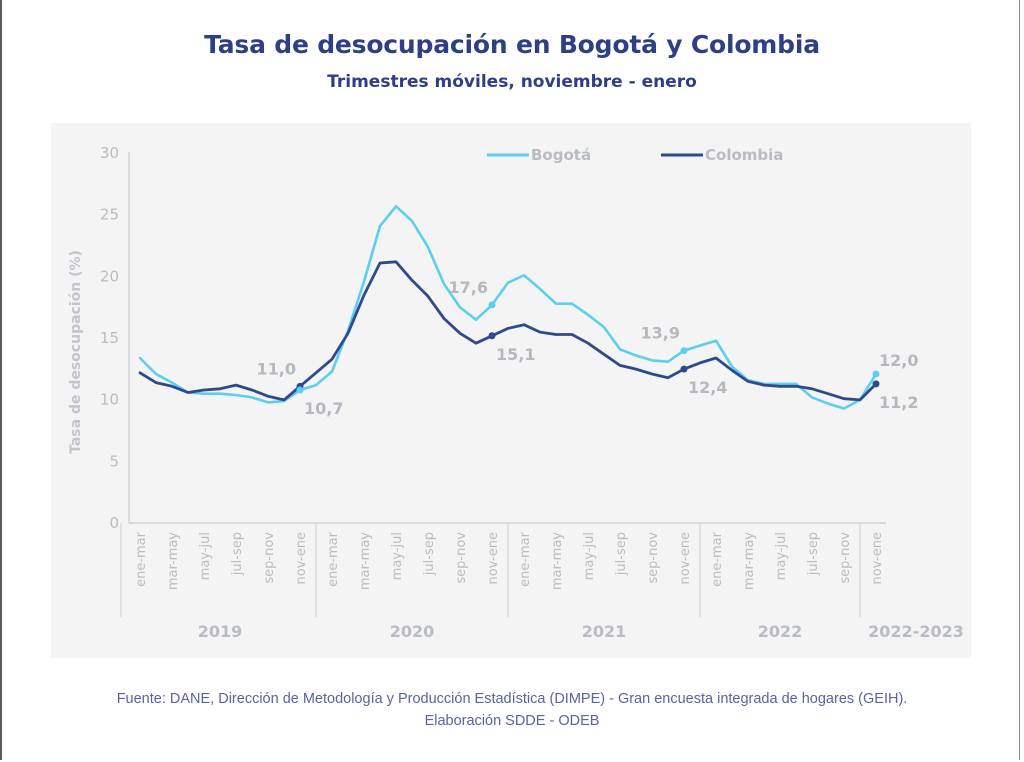 This screenshot has width=1024, height=762. Describe the element at coordinates (412, 631) in the screenshot. I see `year-group-label: 2020` at that location.